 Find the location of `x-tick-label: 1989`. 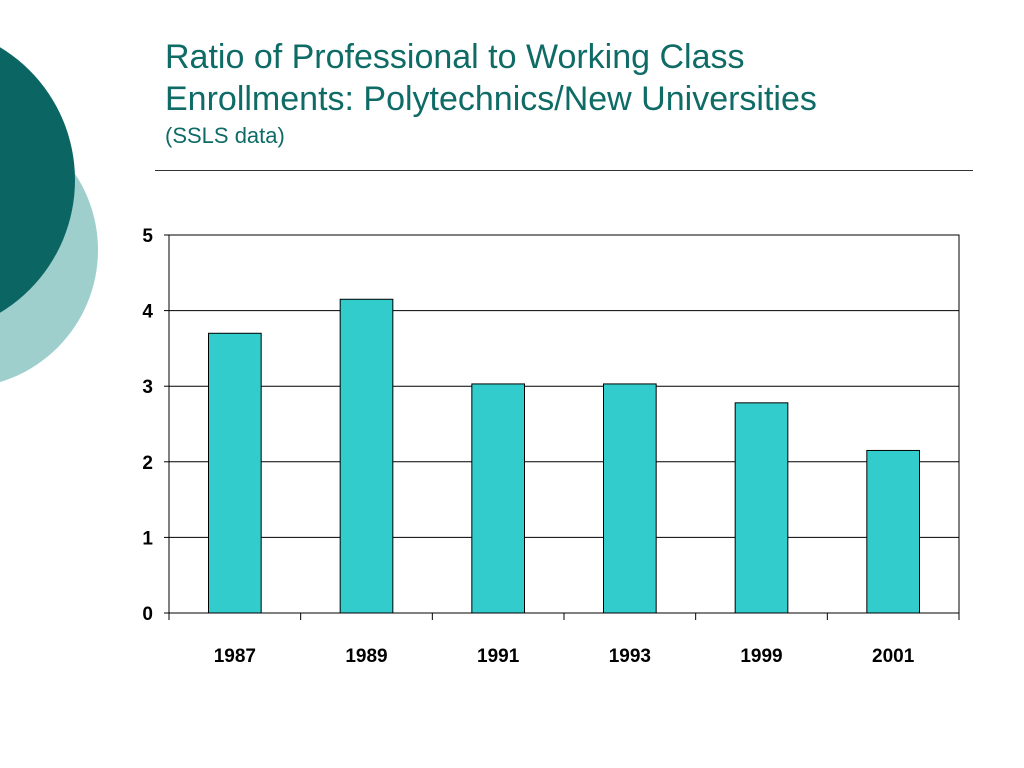

x-tick-label: 1989 is located at coordinates (366, 656).